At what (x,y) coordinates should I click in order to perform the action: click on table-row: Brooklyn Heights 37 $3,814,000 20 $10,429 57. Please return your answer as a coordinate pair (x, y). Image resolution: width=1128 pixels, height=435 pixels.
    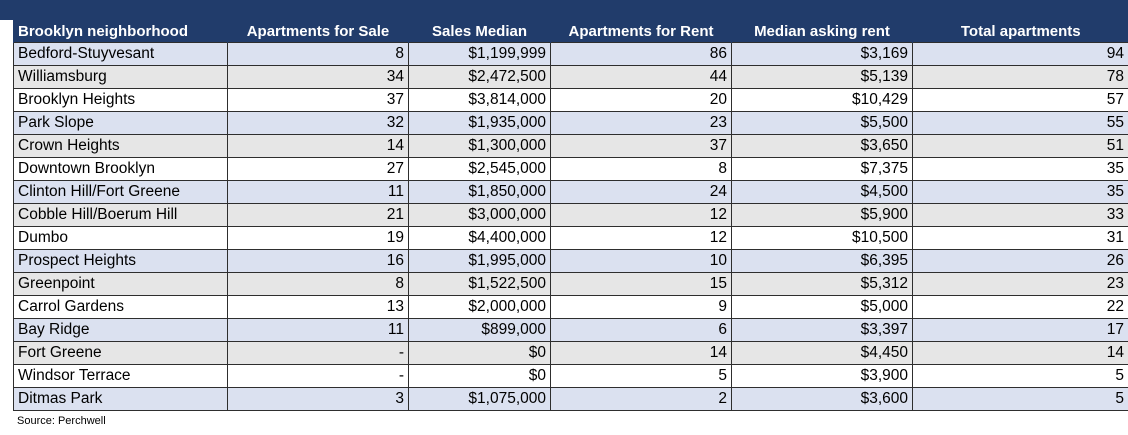
    Looking at the image, I should click on (570, 100).